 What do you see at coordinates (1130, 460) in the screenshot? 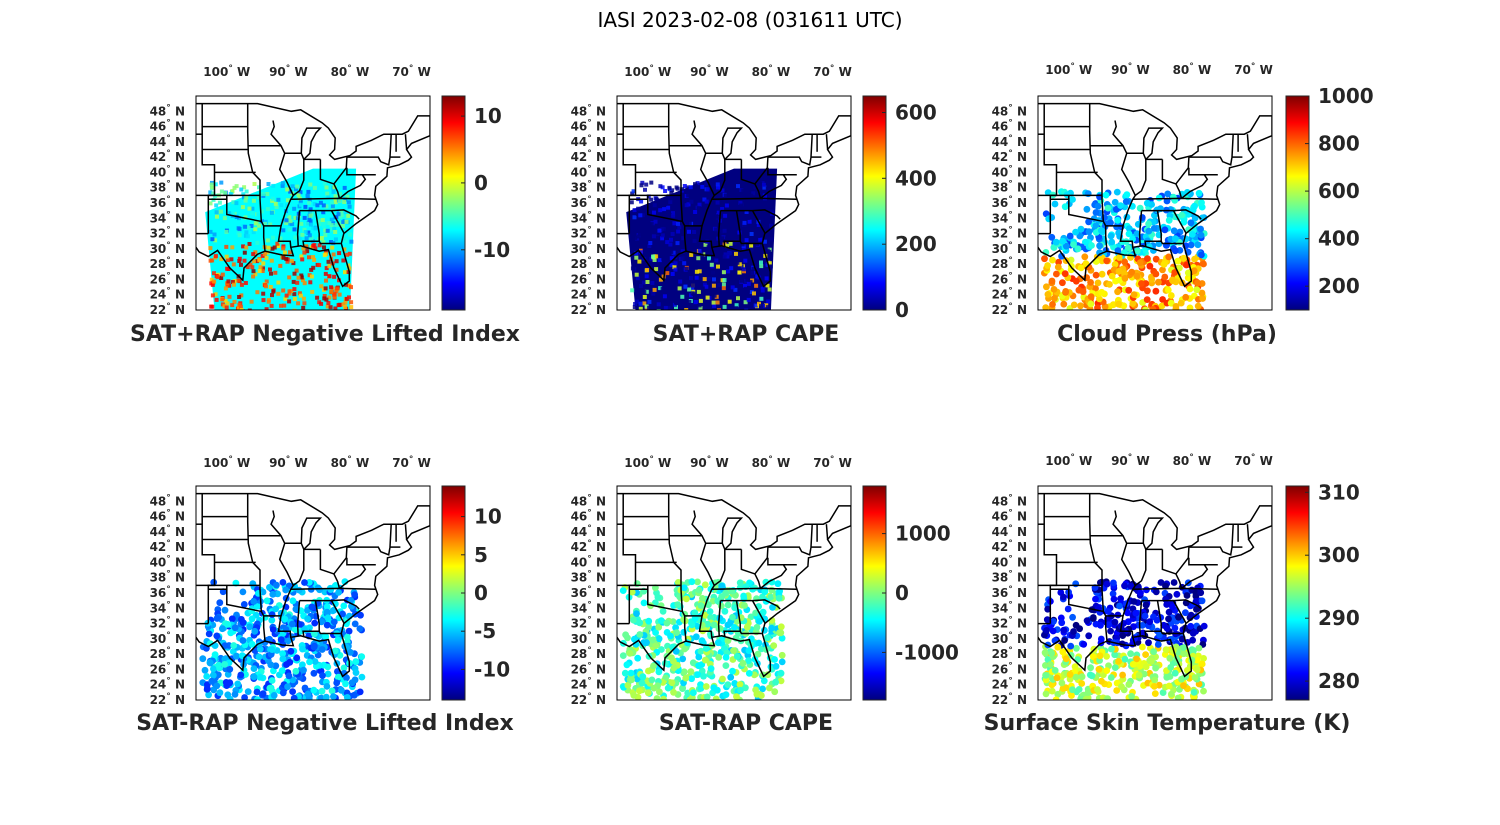
I see `lon-label: 90° W` at bounding box center [1130, 460].